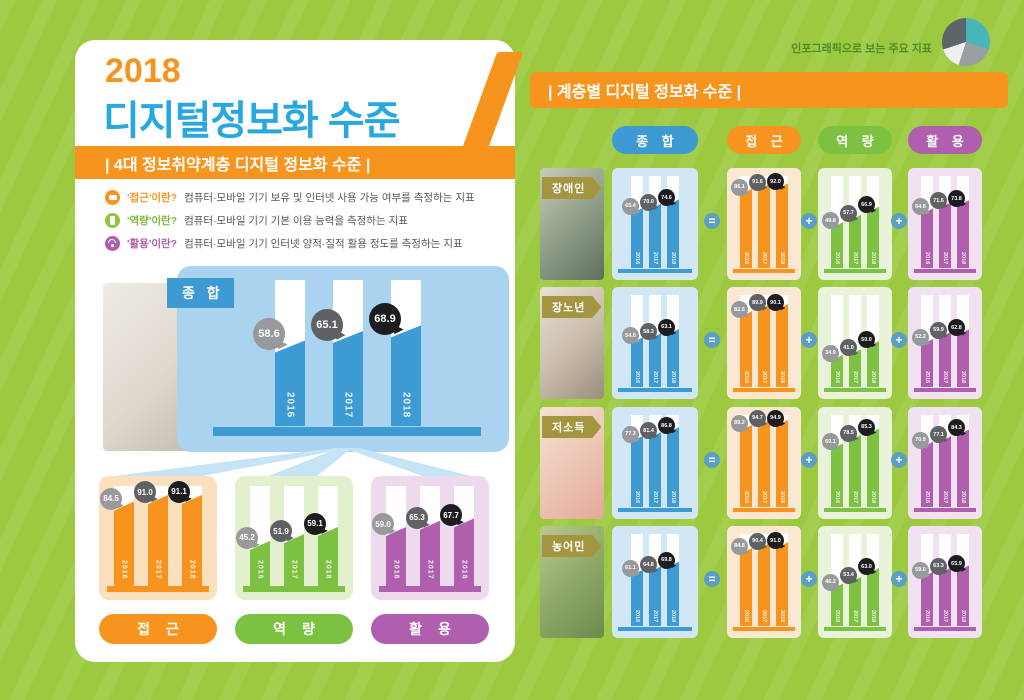 This screenshot has width=1024, height=700. I want to click on equals-icon: =, so click(712, 221).